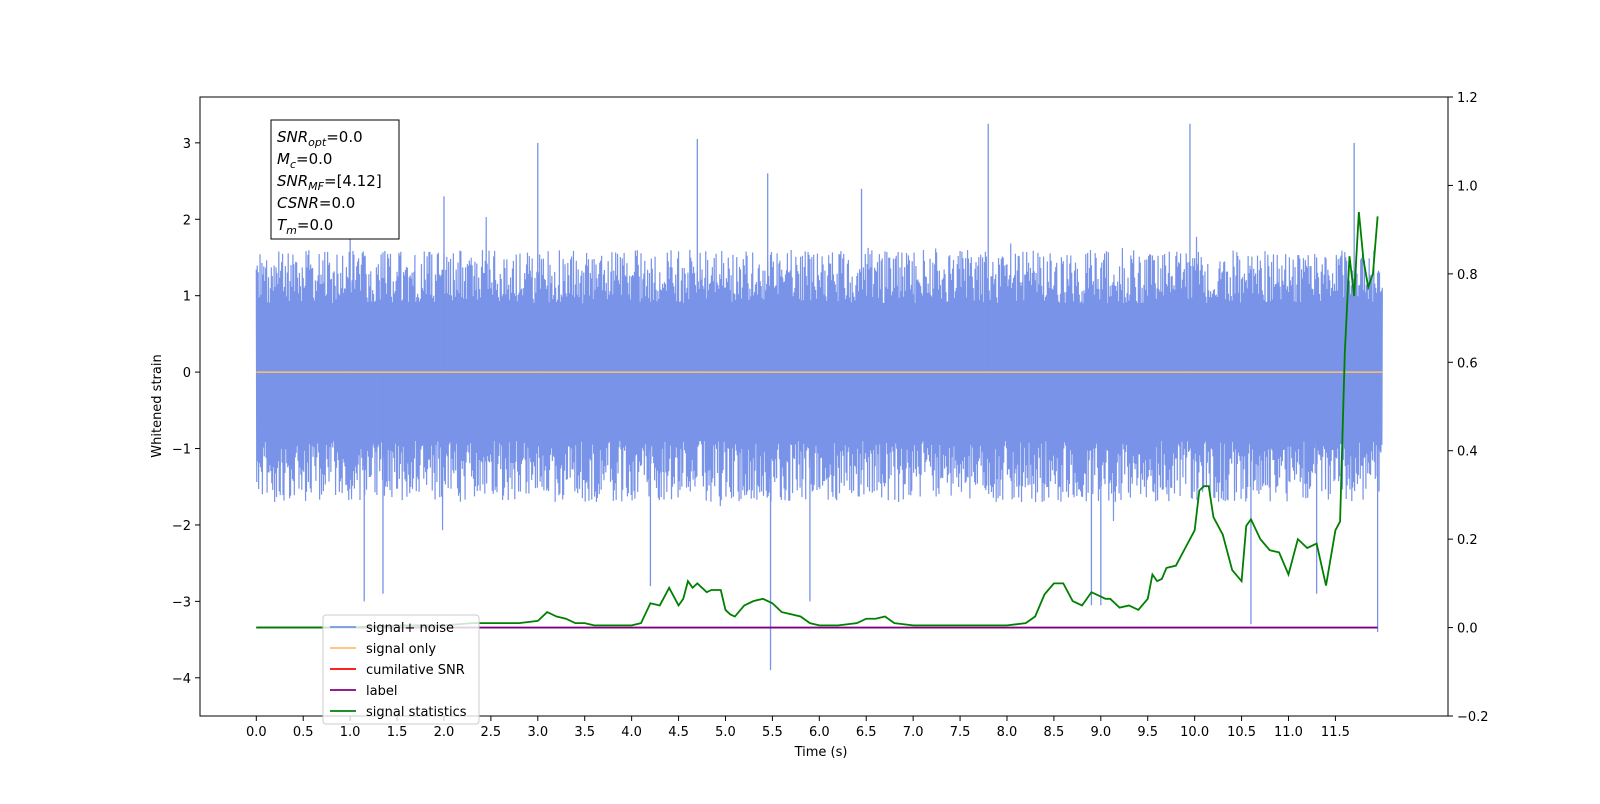  I want to click on x-tick-label: 1.0, so click(350, 732).